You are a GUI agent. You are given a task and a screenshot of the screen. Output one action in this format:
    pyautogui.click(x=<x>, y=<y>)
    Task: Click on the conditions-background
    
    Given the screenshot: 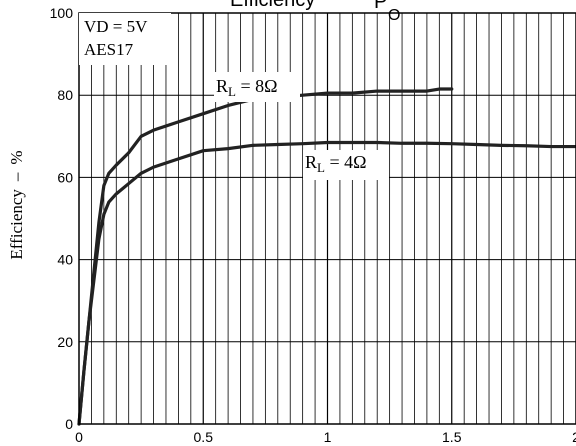 What is the action you would take?
    pyautogui.click(x=125, y=39)
    